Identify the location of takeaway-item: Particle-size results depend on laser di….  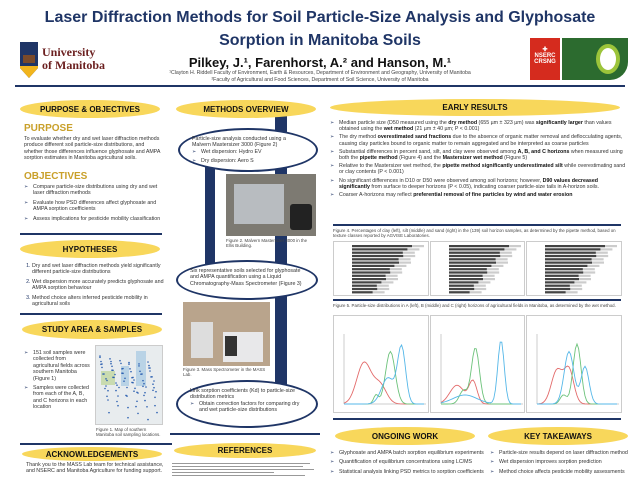
(562, 453).